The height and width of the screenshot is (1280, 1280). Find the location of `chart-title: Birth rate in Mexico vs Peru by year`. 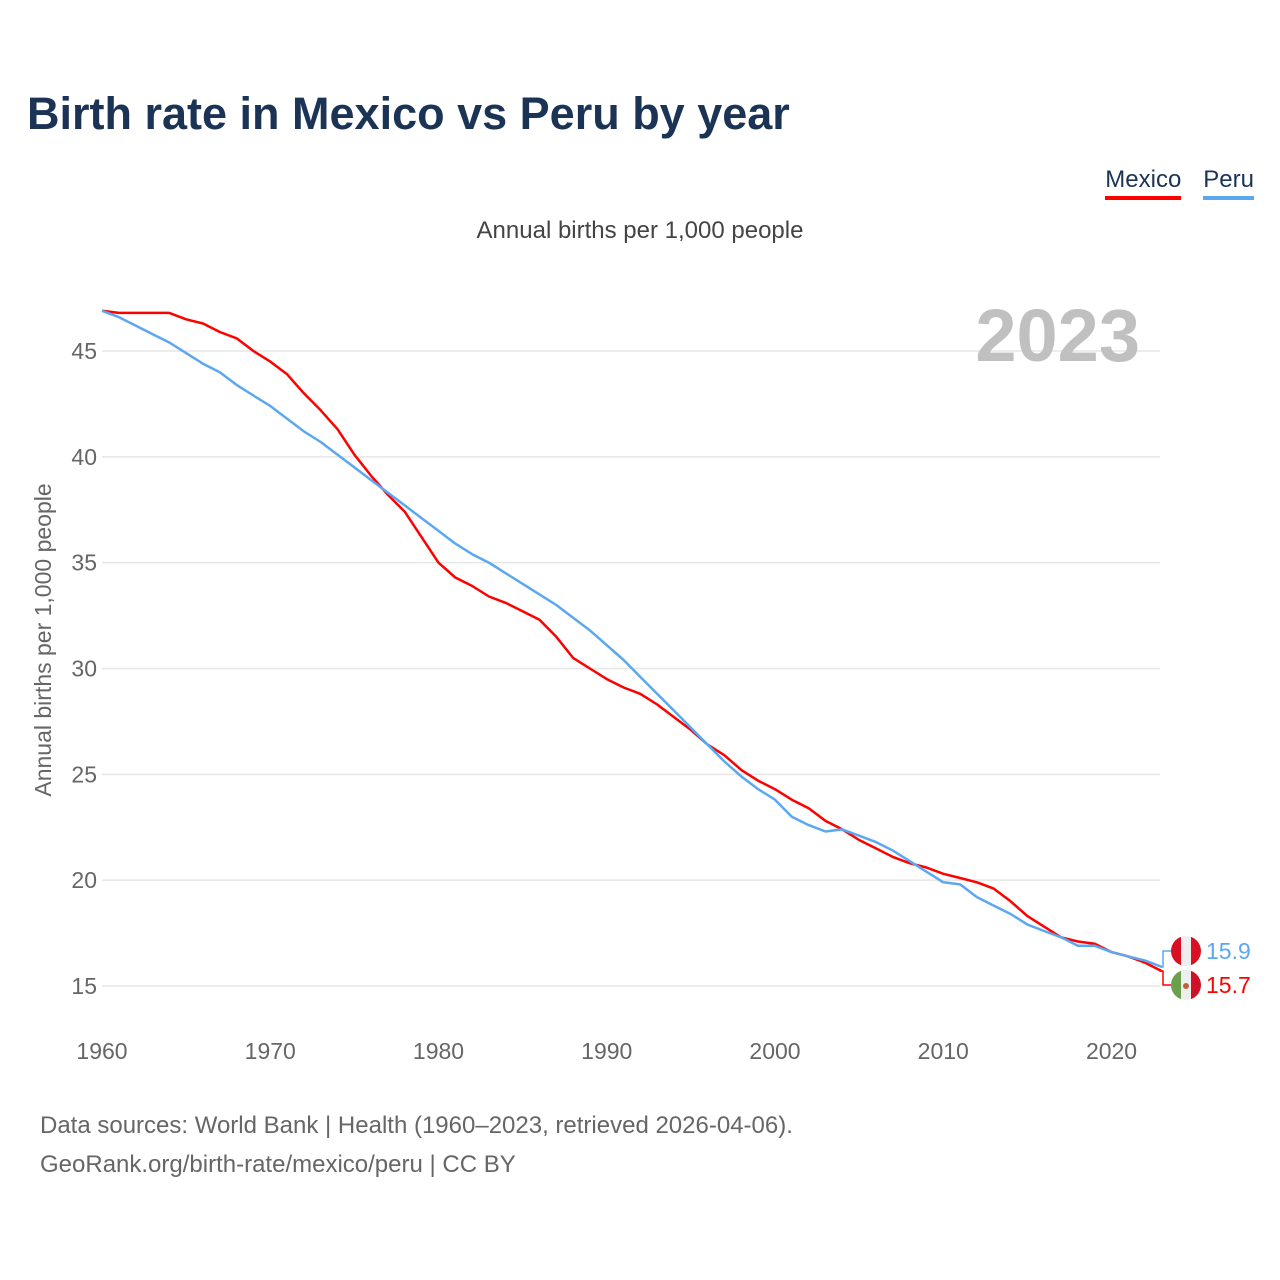

chart-title: Birth rate in Mexico vs Peru by year is located at coordinates (408, 113).